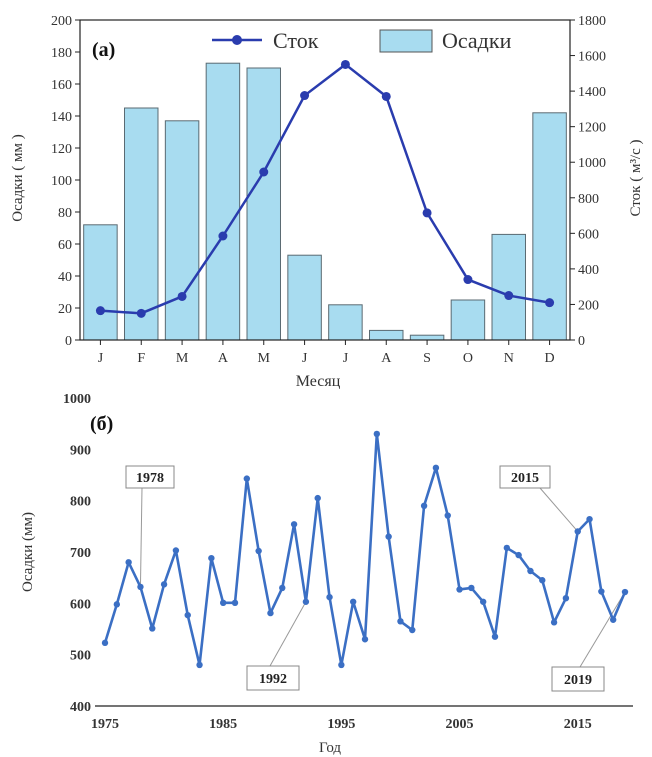 This screenshot has width=652, height=757. I want to click on precip-point-2001, so click(412, 630).